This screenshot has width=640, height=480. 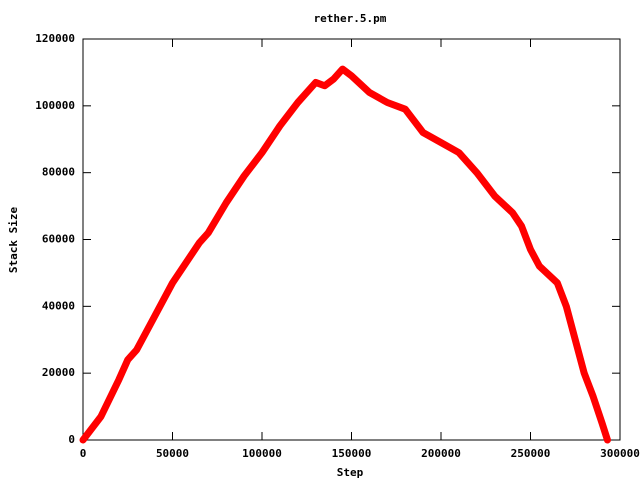 What do you see at coordinates (83, 453) in the screenshot?
I see `x-tick-label: 0` at bounding box center [83, 453].